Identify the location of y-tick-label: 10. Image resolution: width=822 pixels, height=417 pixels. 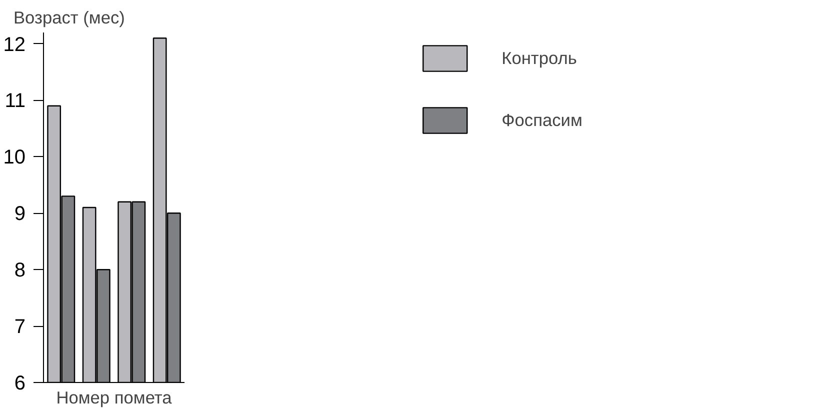
(14, 157).